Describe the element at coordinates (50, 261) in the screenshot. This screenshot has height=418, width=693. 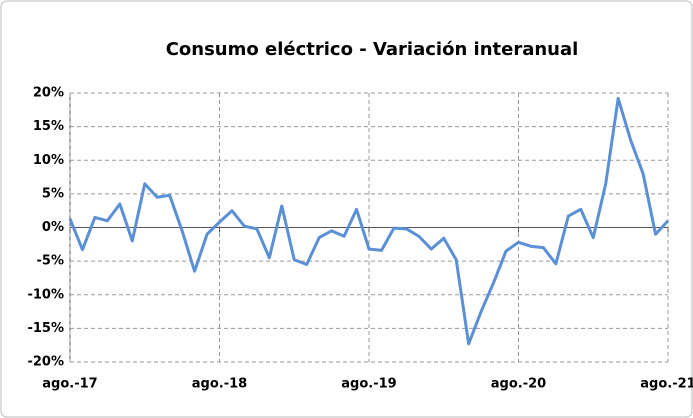
I see `y-tick-label: -5%` at that location.